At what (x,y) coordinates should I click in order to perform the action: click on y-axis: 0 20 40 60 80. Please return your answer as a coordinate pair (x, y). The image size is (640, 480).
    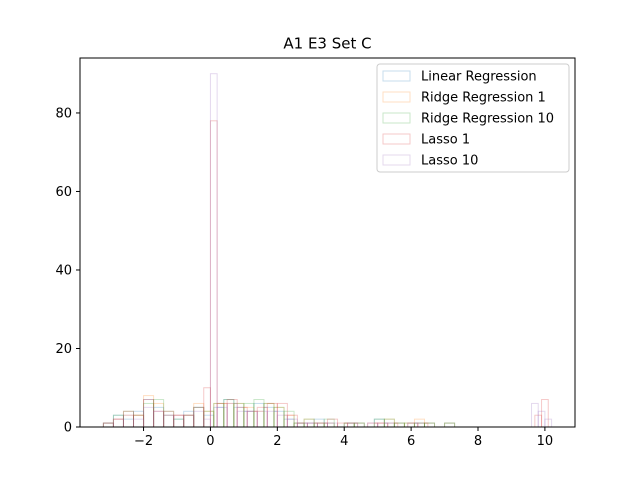
    Looking at the image, I should click on (67, 271).